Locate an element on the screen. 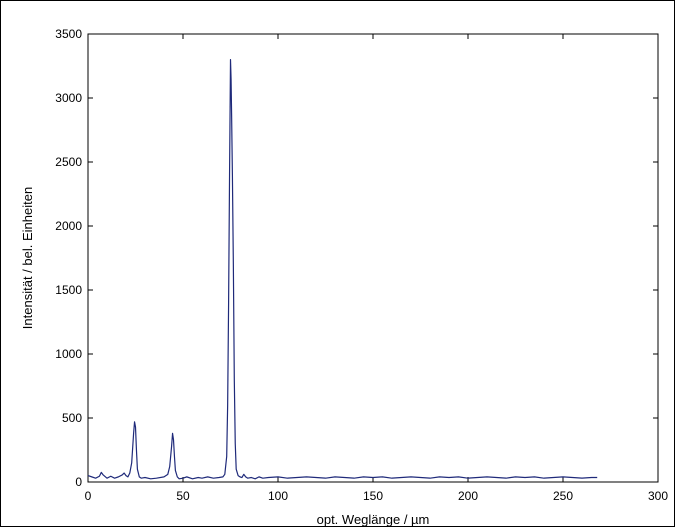 The image size is (677, 529). x-tick-label: 150 is located at coordinates (373, 496).